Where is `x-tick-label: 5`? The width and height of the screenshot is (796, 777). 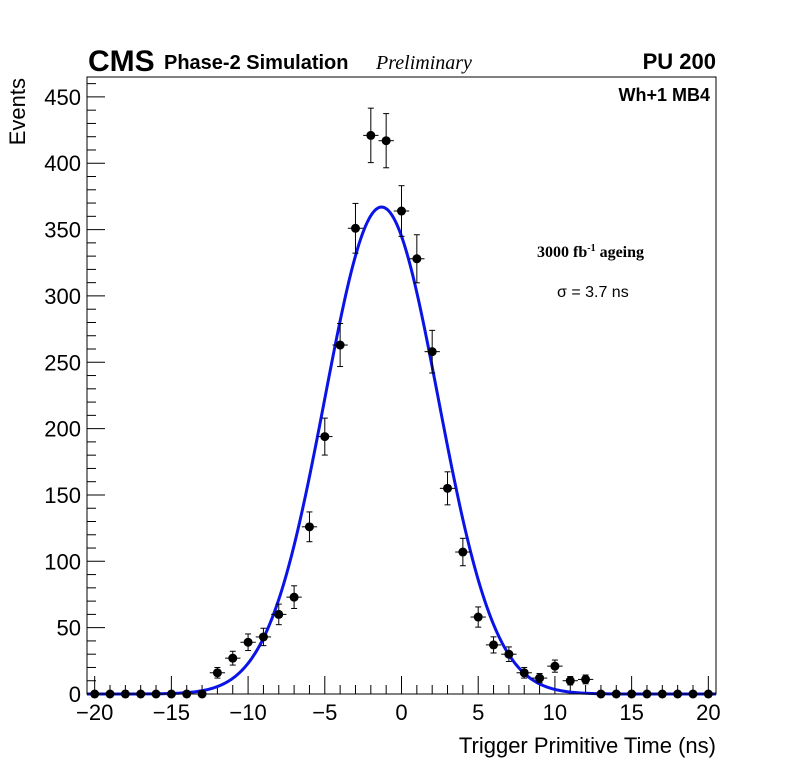 x-tick-label: 5 is located at coordinates (478, 712).